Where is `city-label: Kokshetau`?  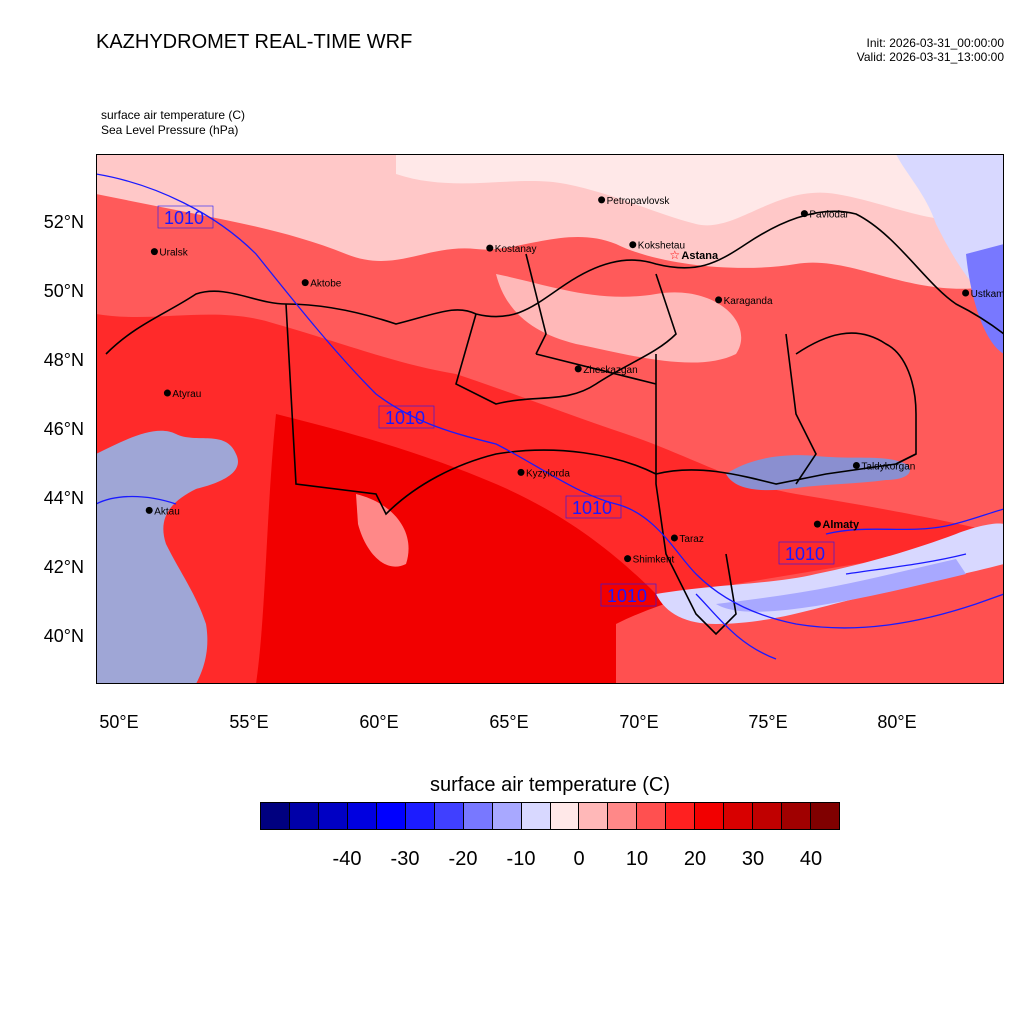
city-label: Kokshetau is located at coordinates (661, 246).